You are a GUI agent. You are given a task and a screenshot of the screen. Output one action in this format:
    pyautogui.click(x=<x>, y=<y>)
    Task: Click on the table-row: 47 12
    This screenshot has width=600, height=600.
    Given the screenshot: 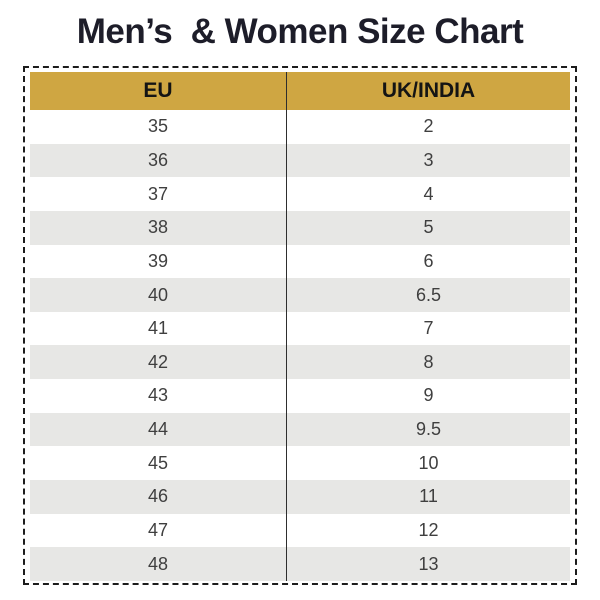 What is the action you would take?
    pyautogui.click(x=300, y=530)
    